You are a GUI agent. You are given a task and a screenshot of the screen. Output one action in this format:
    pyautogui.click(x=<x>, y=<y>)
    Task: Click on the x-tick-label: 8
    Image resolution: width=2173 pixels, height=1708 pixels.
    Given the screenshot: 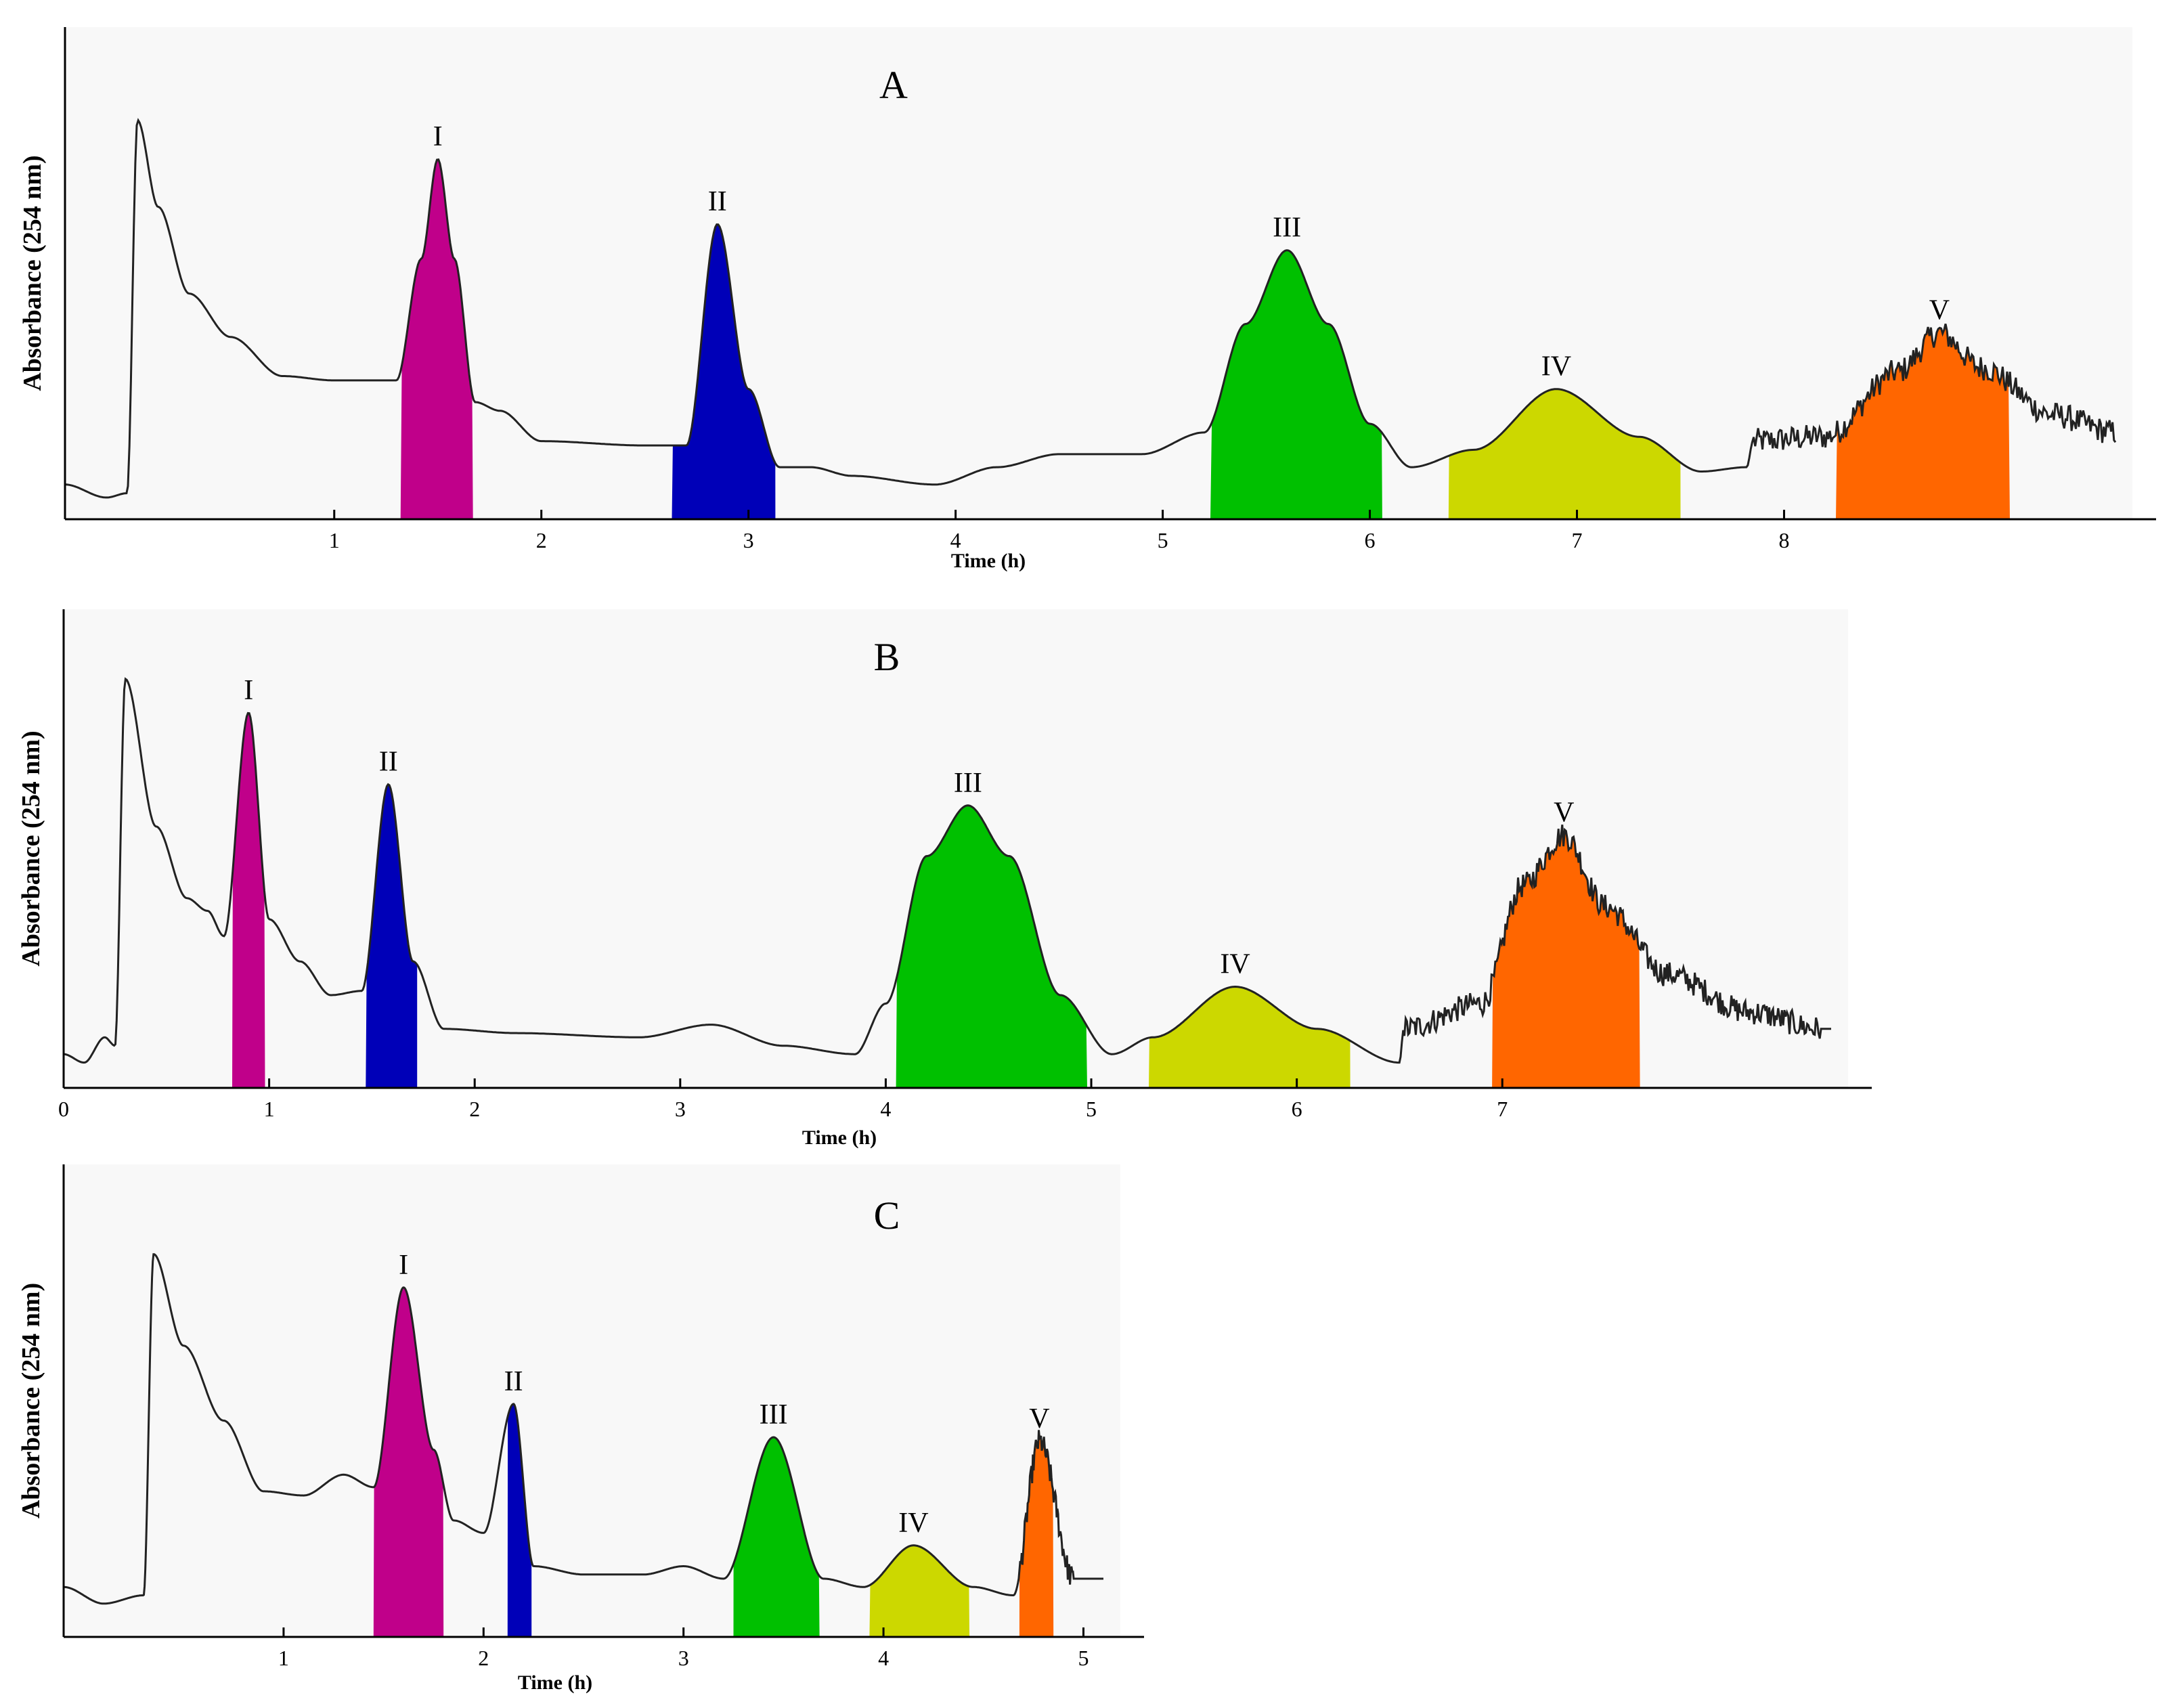 What is the action you would take?
    pyautogui.click(x=1783, y=540)
    